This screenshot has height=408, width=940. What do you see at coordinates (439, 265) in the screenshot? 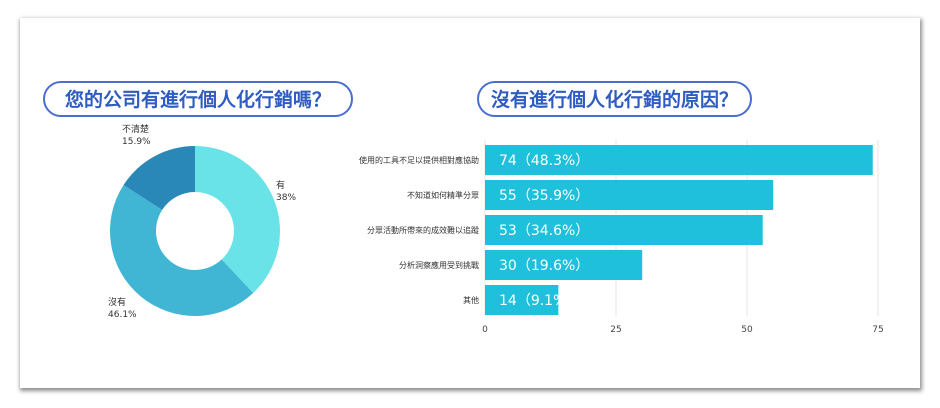
I see `category-label: 分析洞察應用受到挑戰` at bounding box center [439, 265].